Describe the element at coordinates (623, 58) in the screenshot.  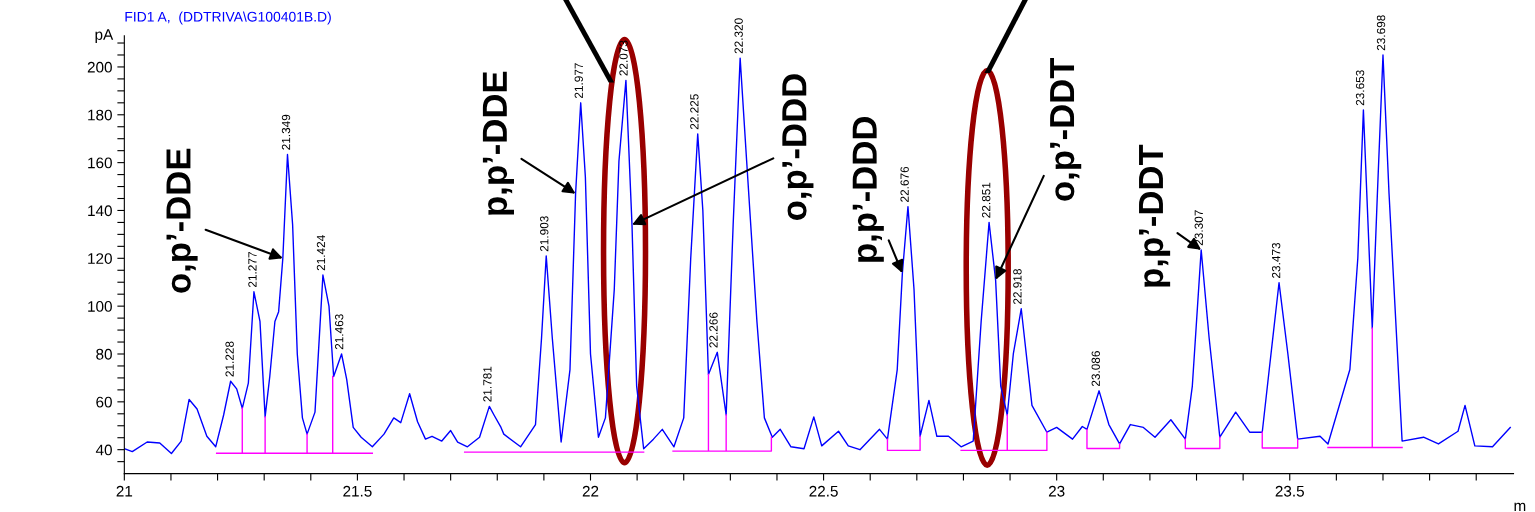
I see `annotation: 22.073` at that location.